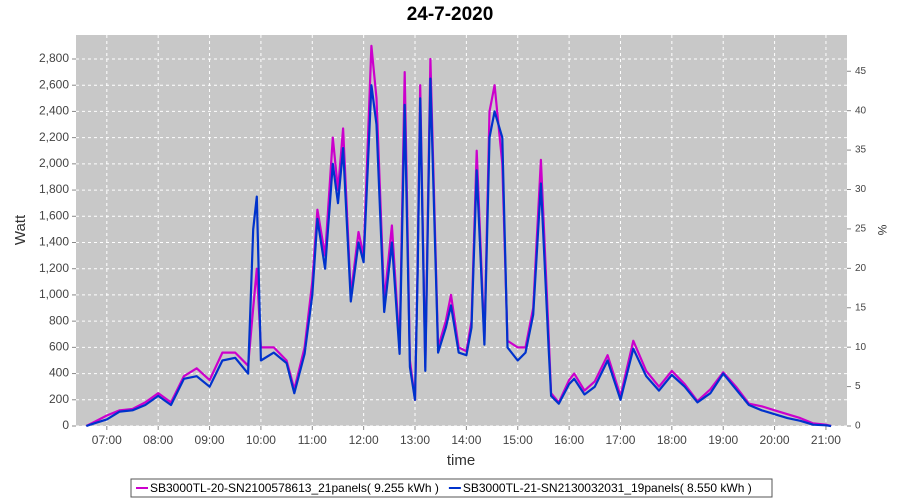 This screenshot has width=900, height=500. I want to click on x-tick-label: 07:00, so click(107, 440).